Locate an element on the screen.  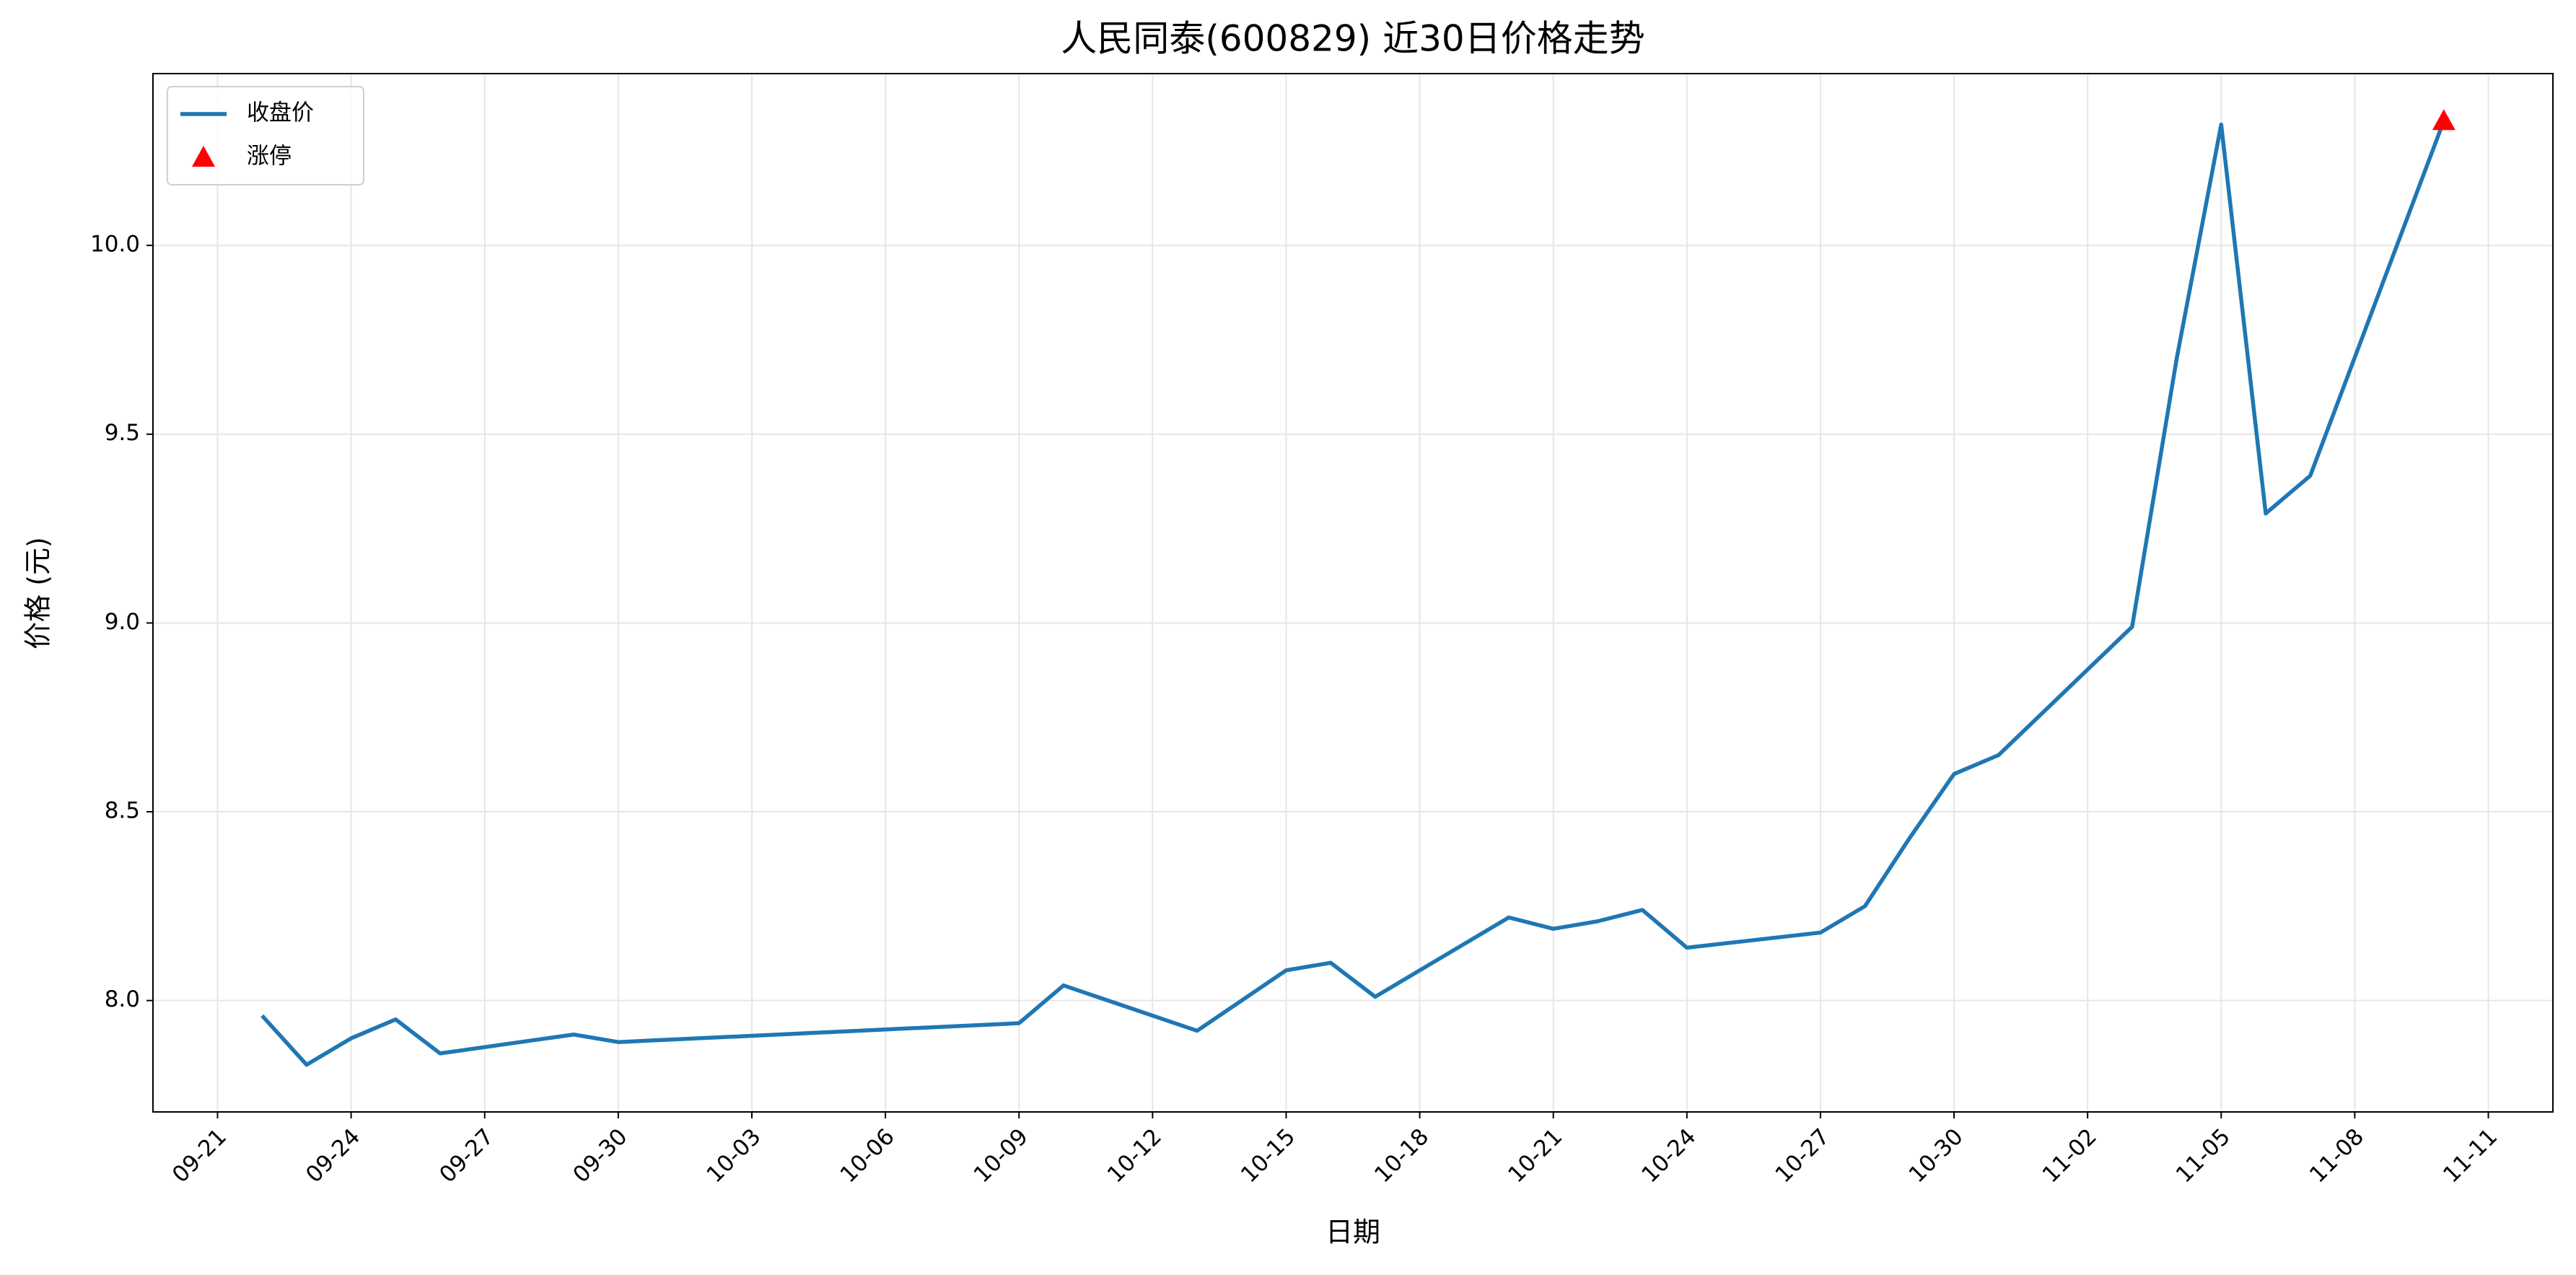
x-tick-label: 10-15 is located at coordinates (1268, 1156).